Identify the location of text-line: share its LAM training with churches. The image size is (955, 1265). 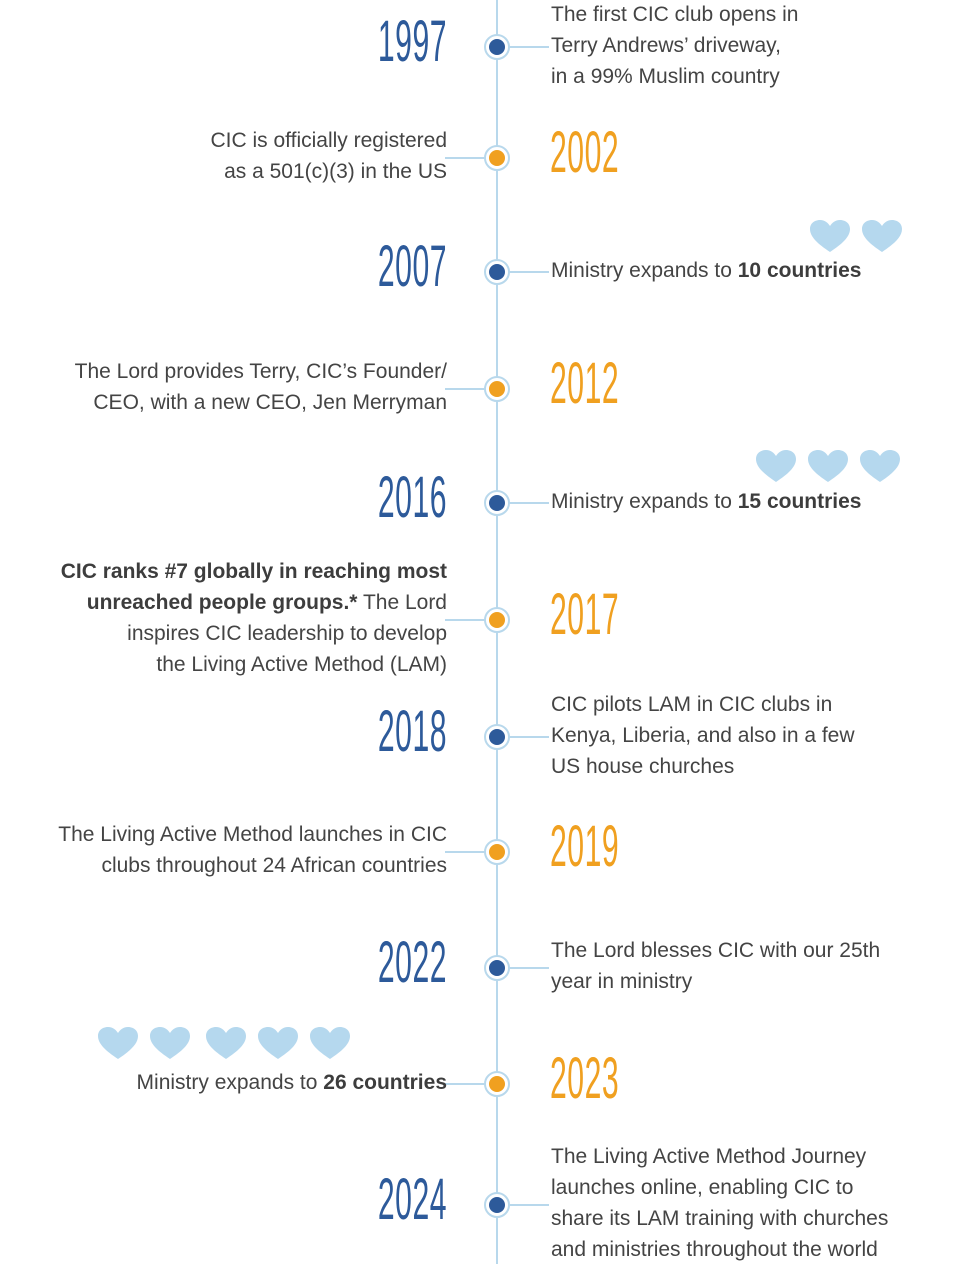
(719, 1218).